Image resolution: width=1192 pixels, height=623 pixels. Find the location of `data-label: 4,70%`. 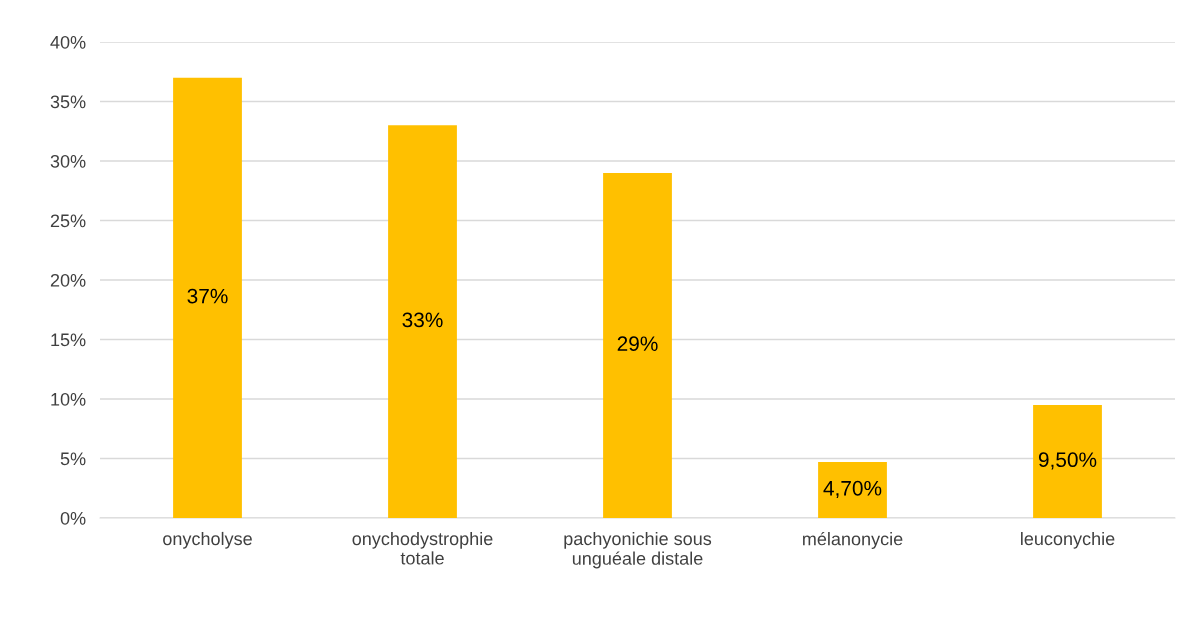

data-label: 4,70% is located at coordinates (852, 489).